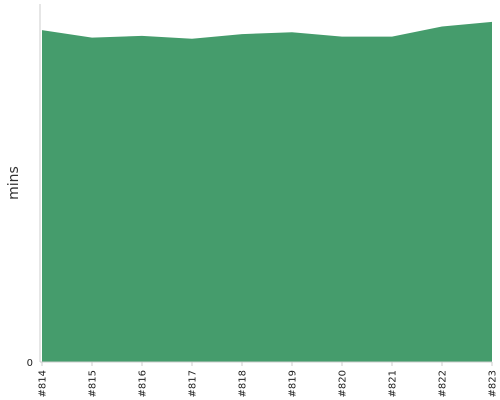  Describe the element at coordinates (443, 383) in the screenshot. I see `x-tick-label: #822` at that location.